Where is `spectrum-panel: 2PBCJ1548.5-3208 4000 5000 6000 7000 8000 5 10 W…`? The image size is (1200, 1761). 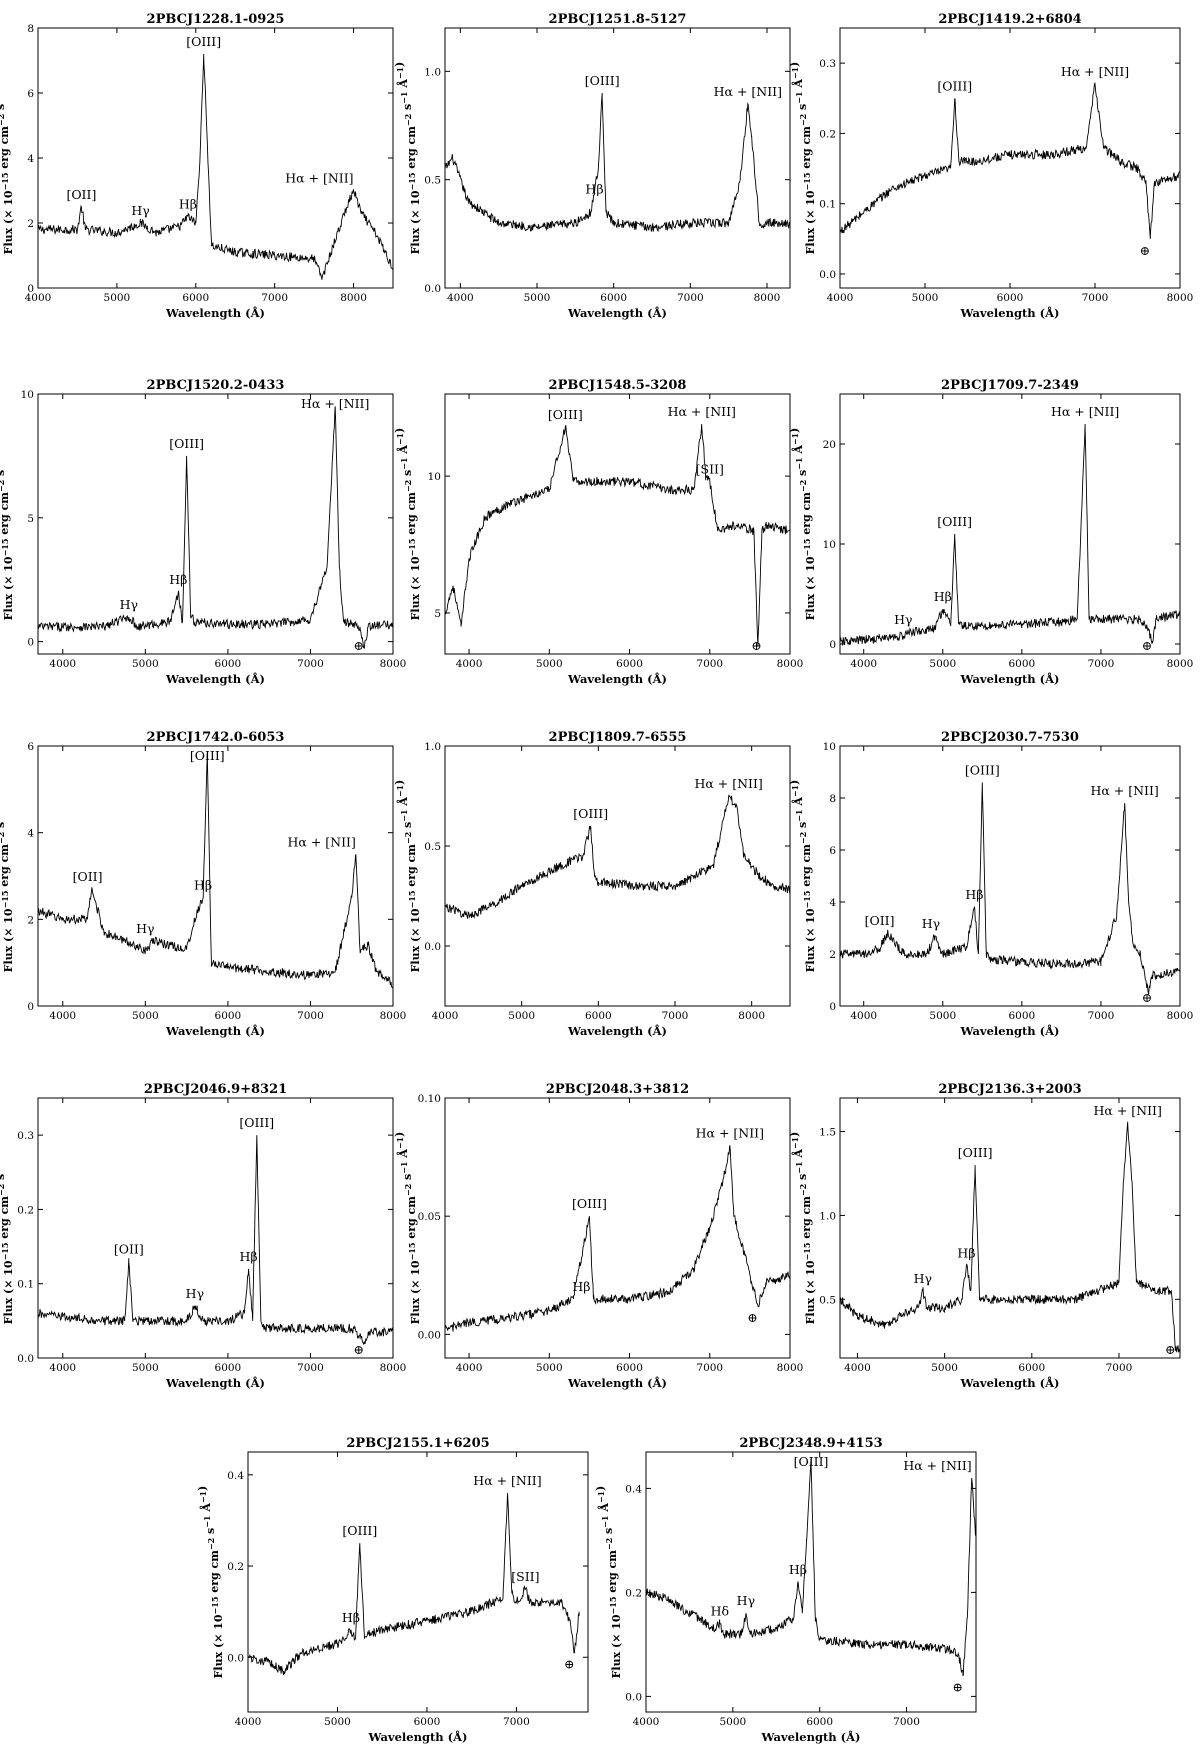
spectrum-panel: 2PBCJ1548.5-3208 4000 5000 6000 7000 8000 5 10 W… is located at coordinates (598, 532).